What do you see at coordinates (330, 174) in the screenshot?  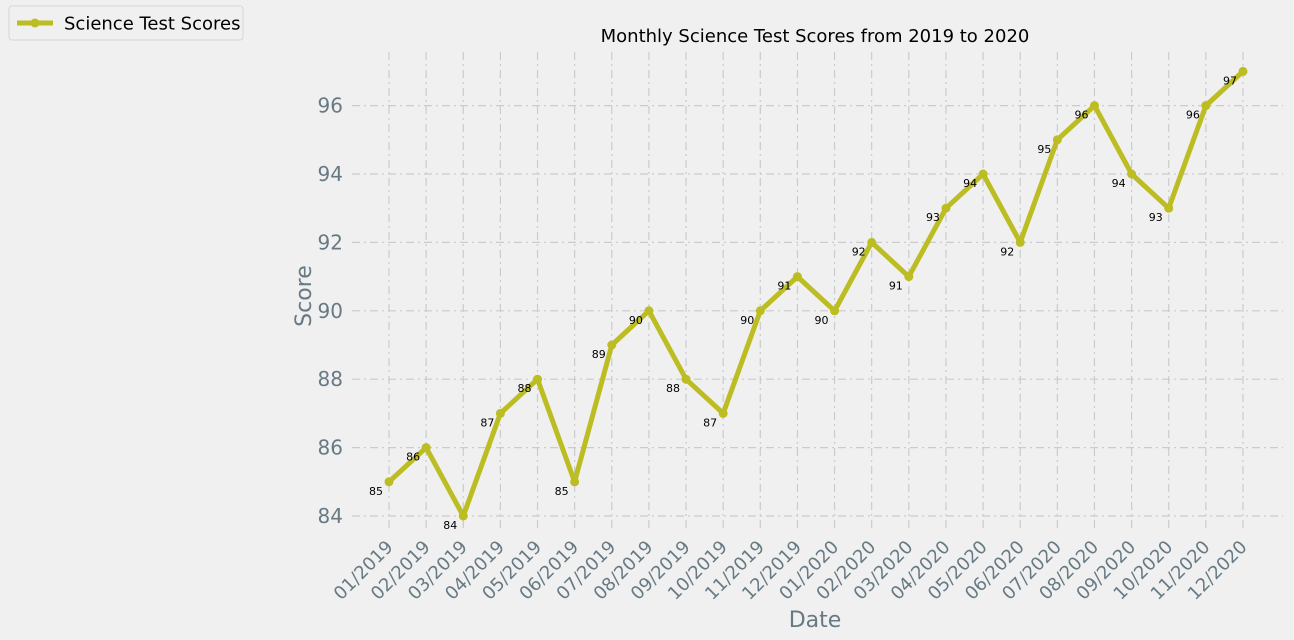 I see `y-tick-label: 94` at bounding box center [330, 174].